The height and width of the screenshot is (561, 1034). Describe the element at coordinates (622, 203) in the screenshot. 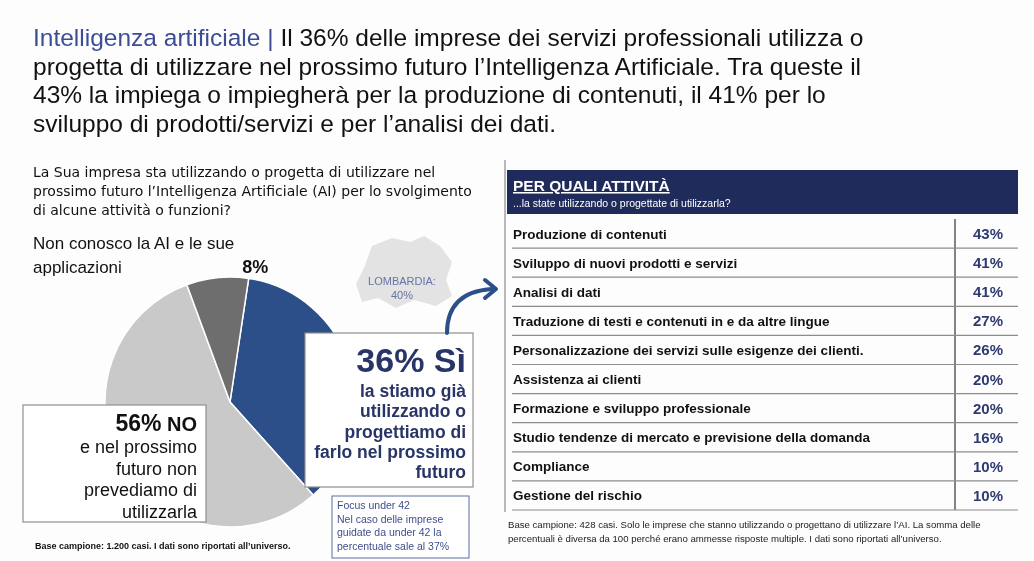

I see `text: ...la state utilizzando o progettate di utilizzarla?` at that location.